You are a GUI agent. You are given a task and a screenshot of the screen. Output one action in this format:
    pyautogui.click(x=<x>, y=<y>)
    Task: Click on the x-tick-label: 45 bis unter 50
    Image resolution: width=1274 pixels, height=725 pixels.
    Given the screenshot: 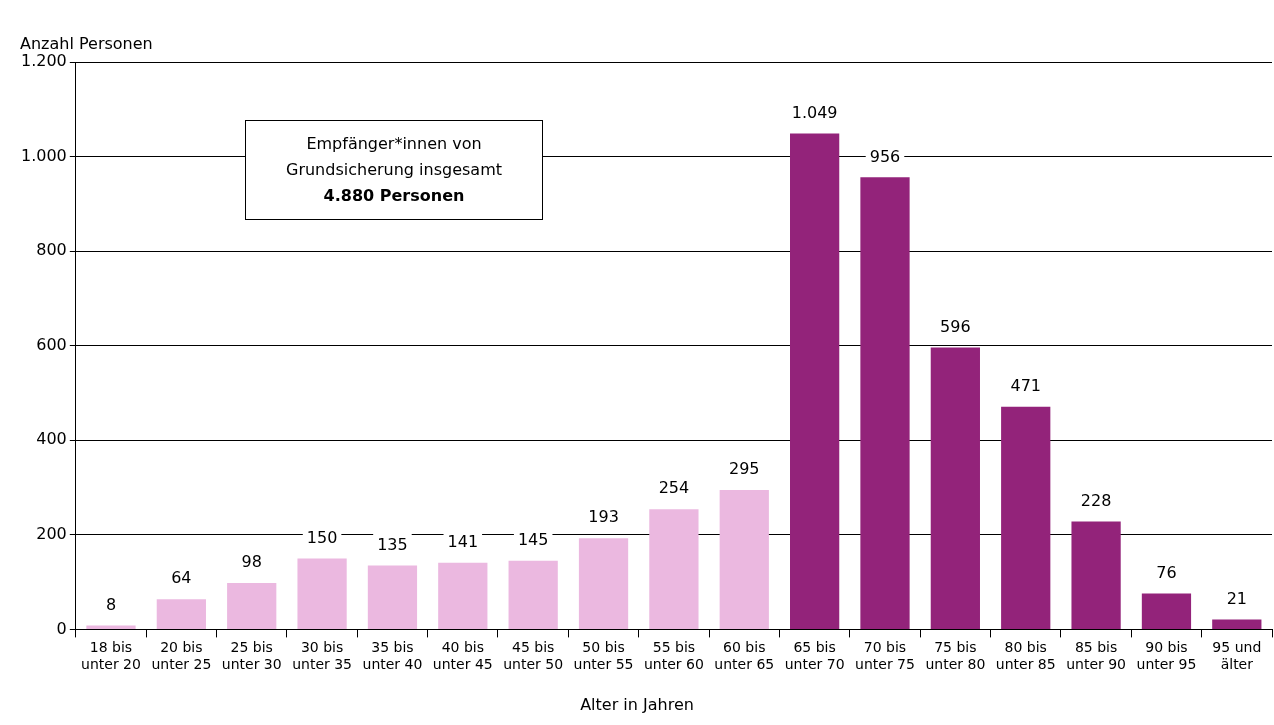 What is the action you would take?
    pyautogui.click(x=533, y=656)
    